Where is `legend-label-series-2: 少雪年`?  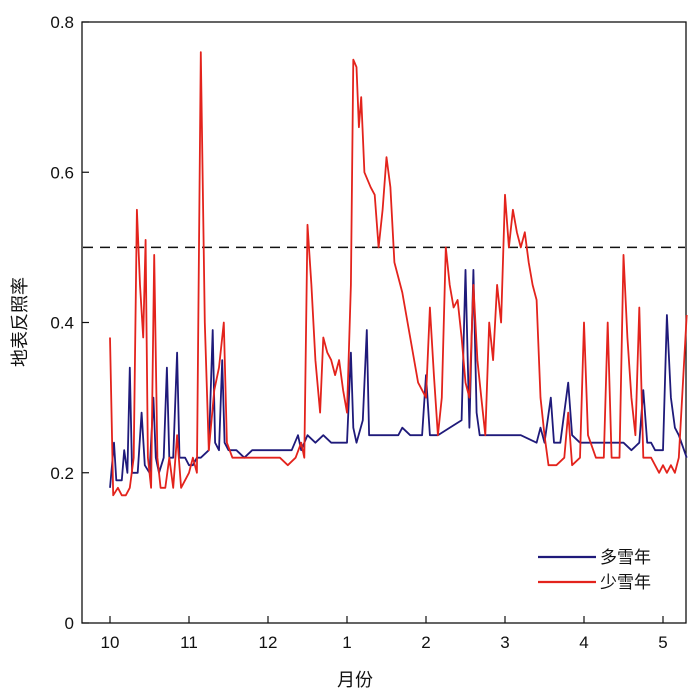
legend-label-series-2: 少雪年 is located at coordinates (625, 583).